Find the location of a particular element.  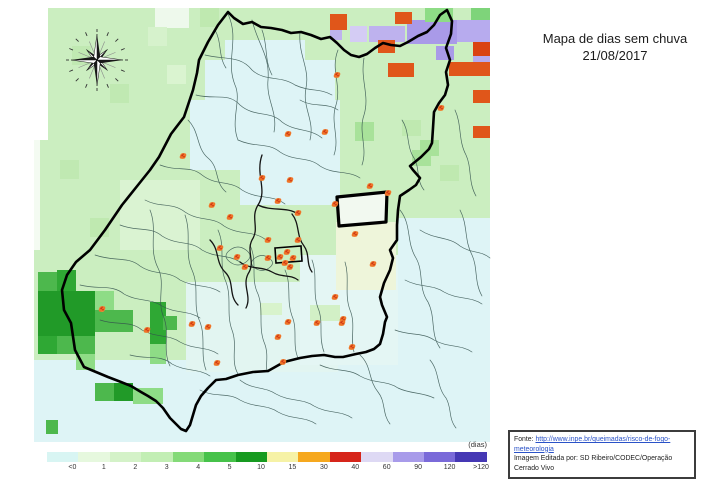

legend-tick-labels: <0 1 2 3 4 5 10 15 30 40 60 90 120 >120 is located at coordinates (270, 469).